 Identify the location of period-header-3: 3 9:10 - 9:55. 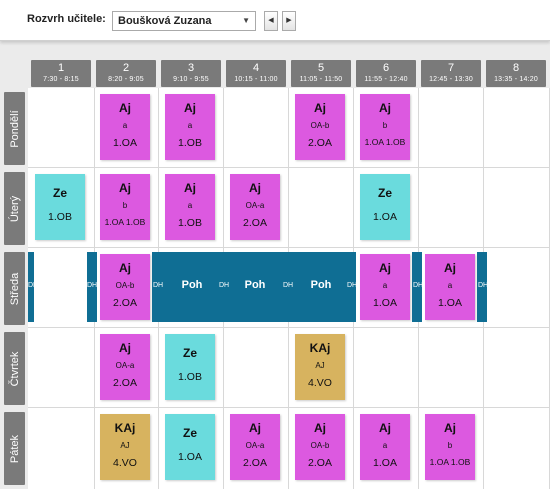
(191, 73).